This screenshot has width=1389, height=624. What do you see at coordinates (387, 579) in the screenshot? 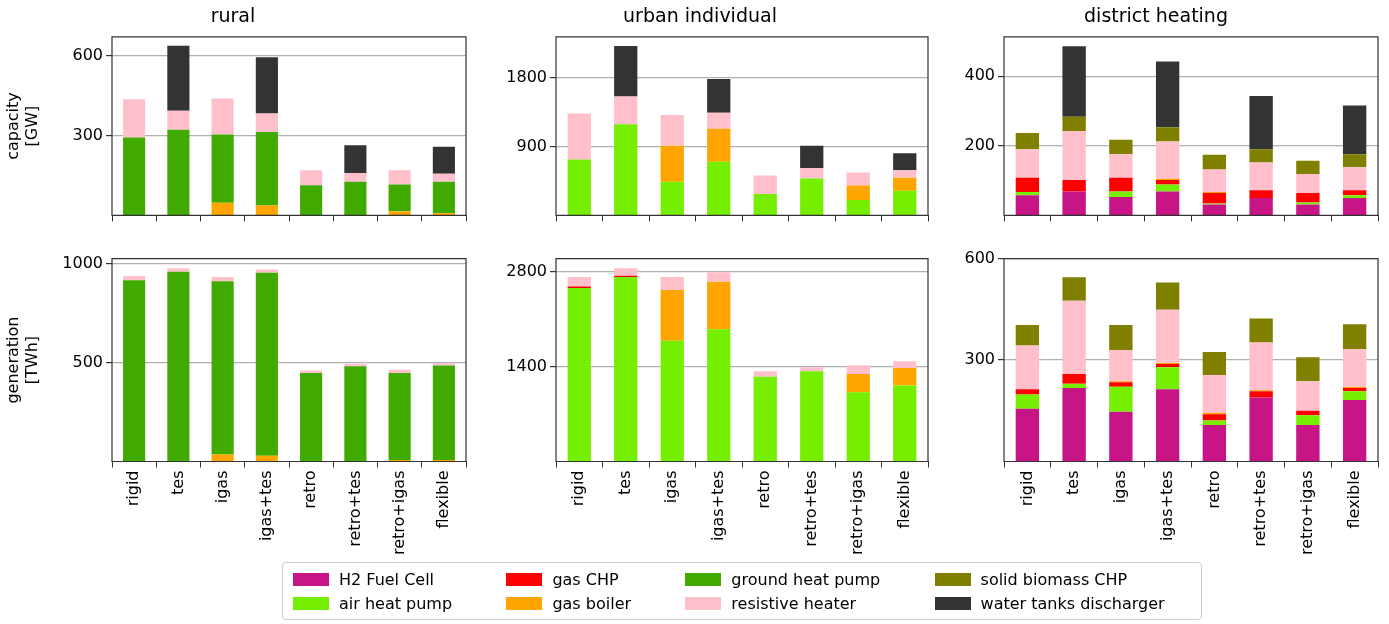
I see `legend-label: H2 Fuel Cell` at bounding box center [387, 579].